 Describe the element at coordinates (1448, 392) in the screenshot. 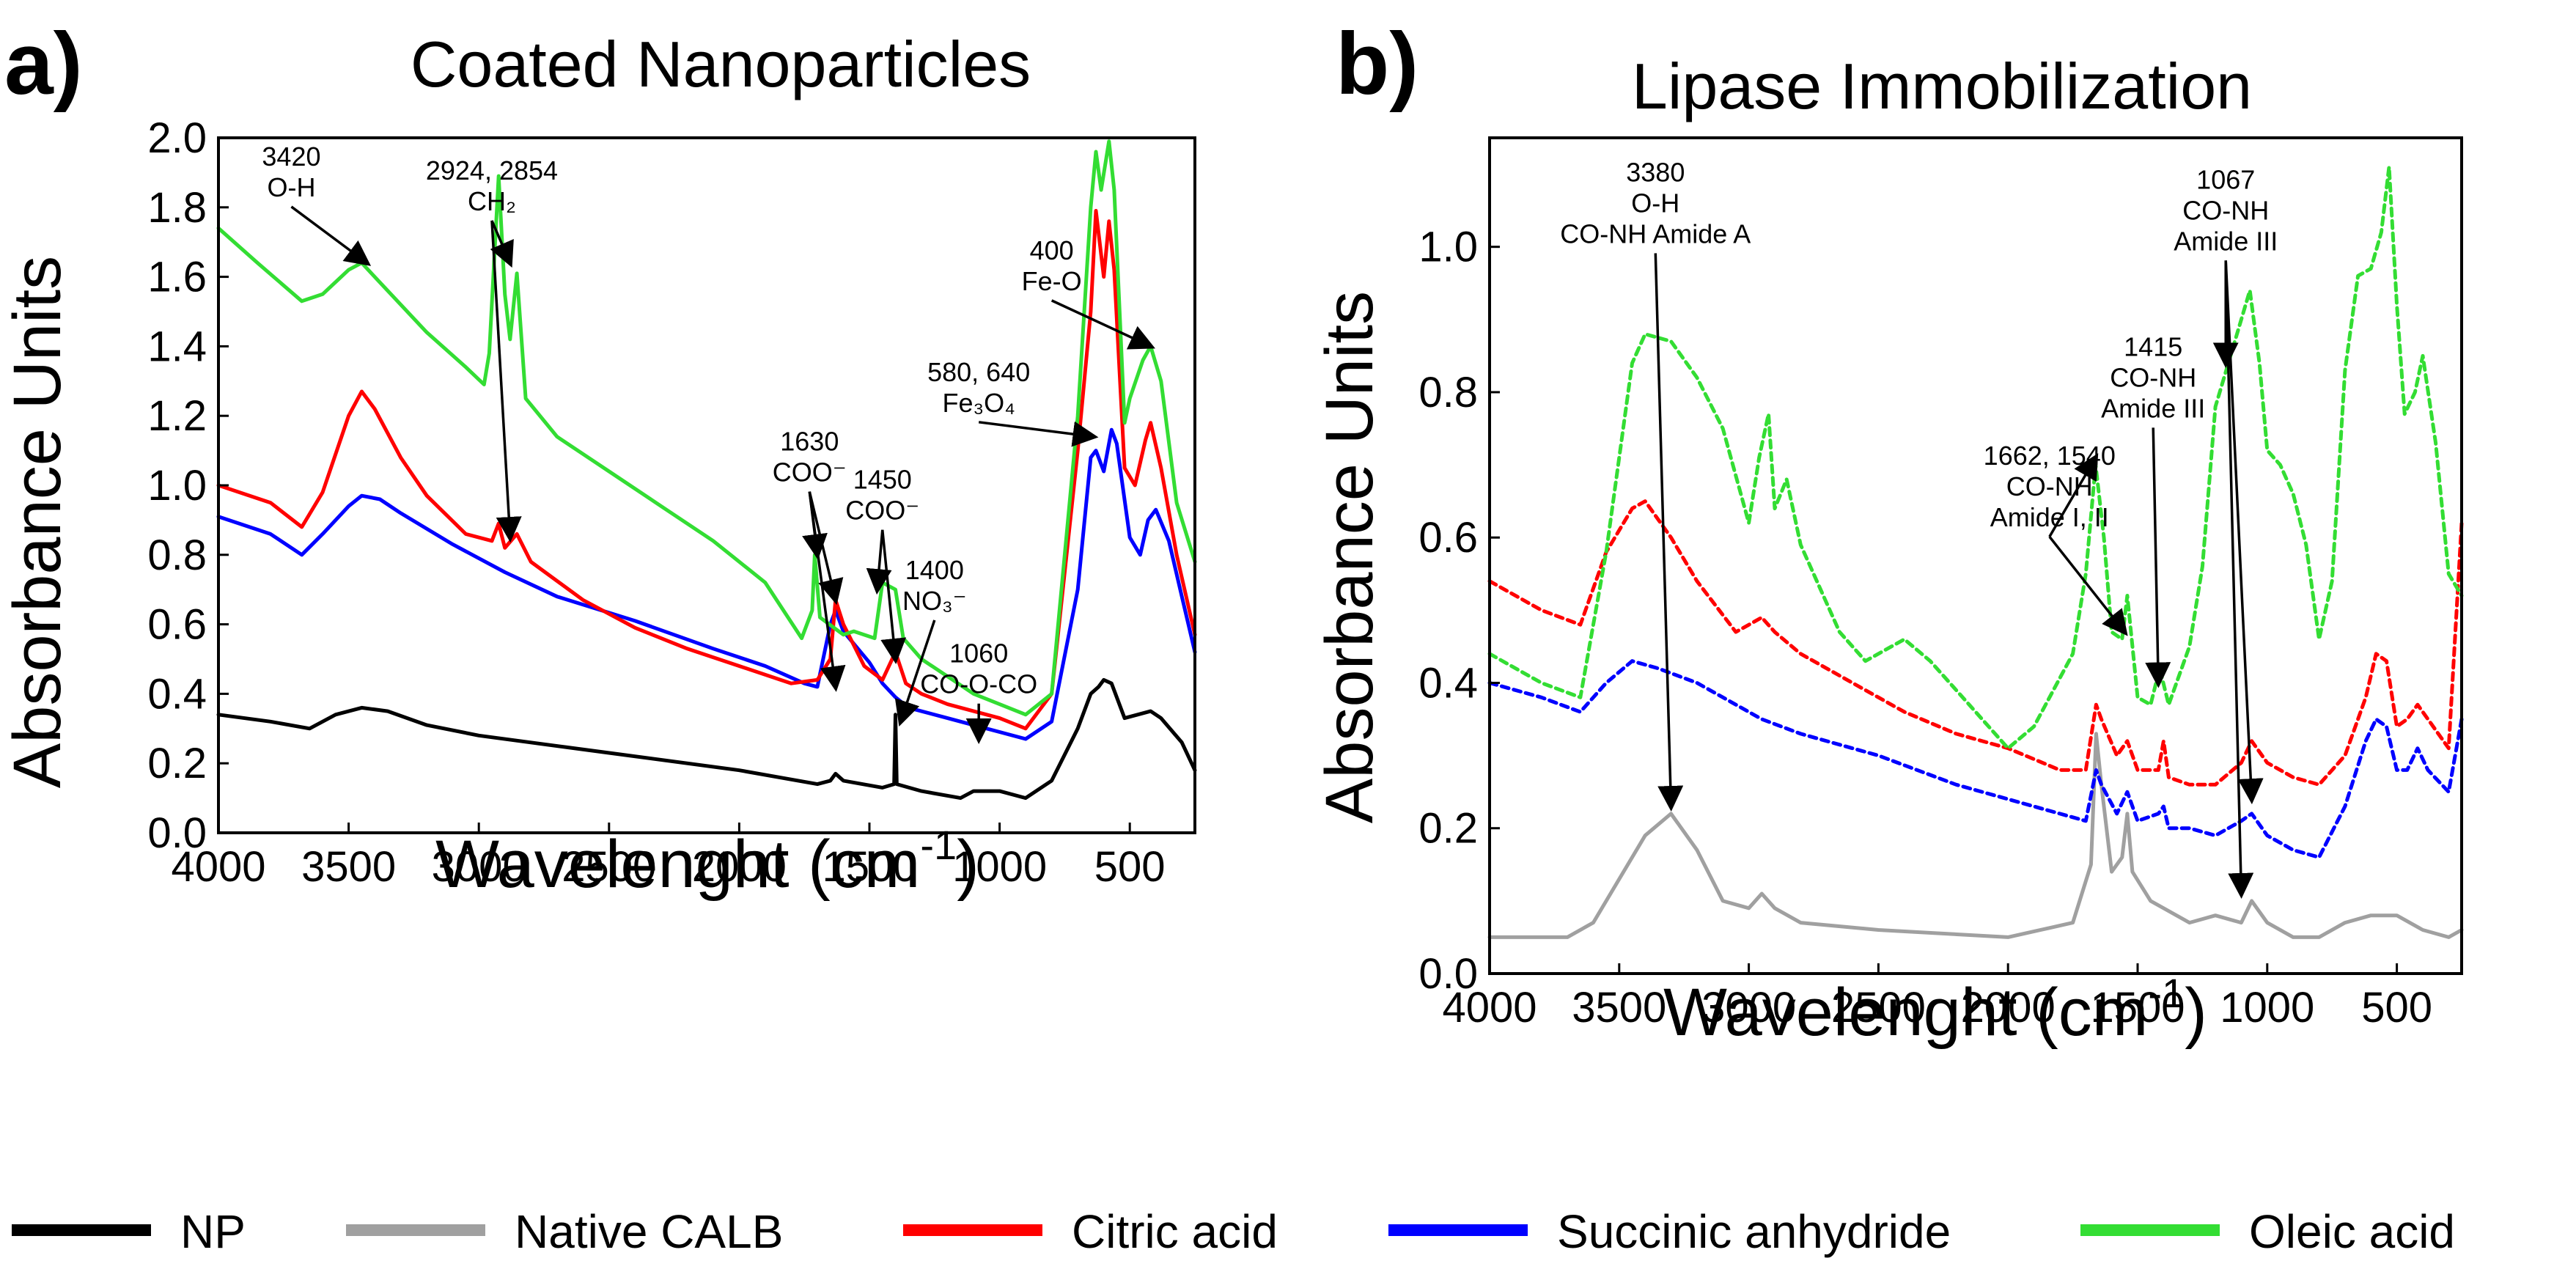

I see `panel-b-ytick-label: 0.8` at that location.